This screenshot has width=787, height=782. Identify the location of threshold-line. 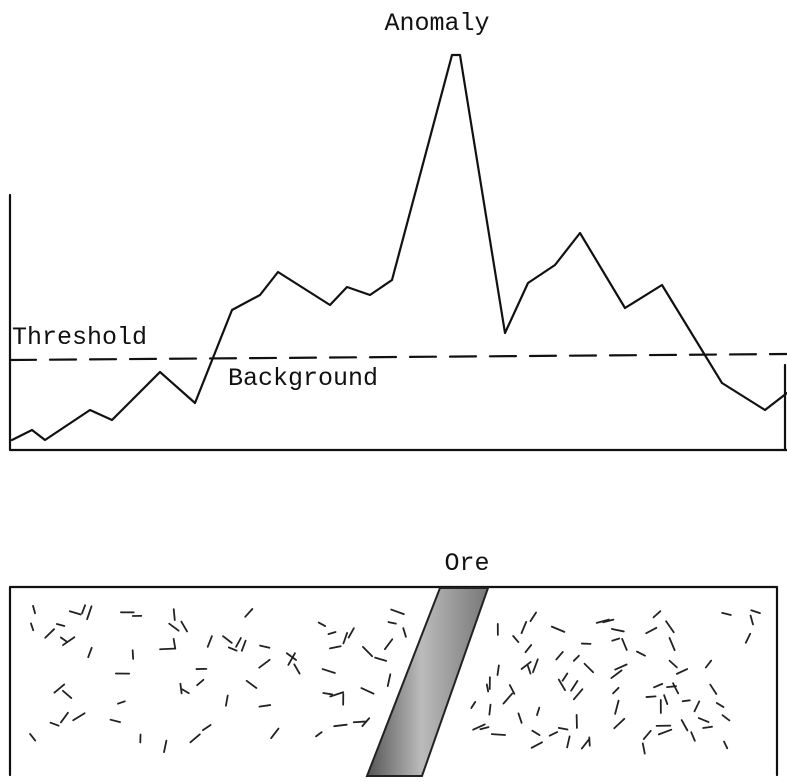
(397, 357).